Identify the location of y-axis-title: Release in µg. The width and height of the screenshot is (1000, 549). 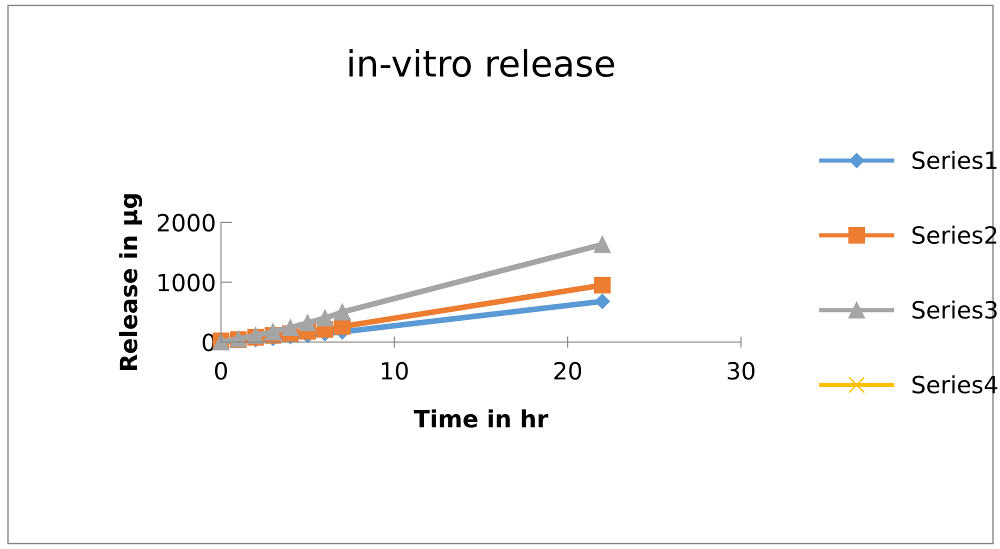
(130, 282).